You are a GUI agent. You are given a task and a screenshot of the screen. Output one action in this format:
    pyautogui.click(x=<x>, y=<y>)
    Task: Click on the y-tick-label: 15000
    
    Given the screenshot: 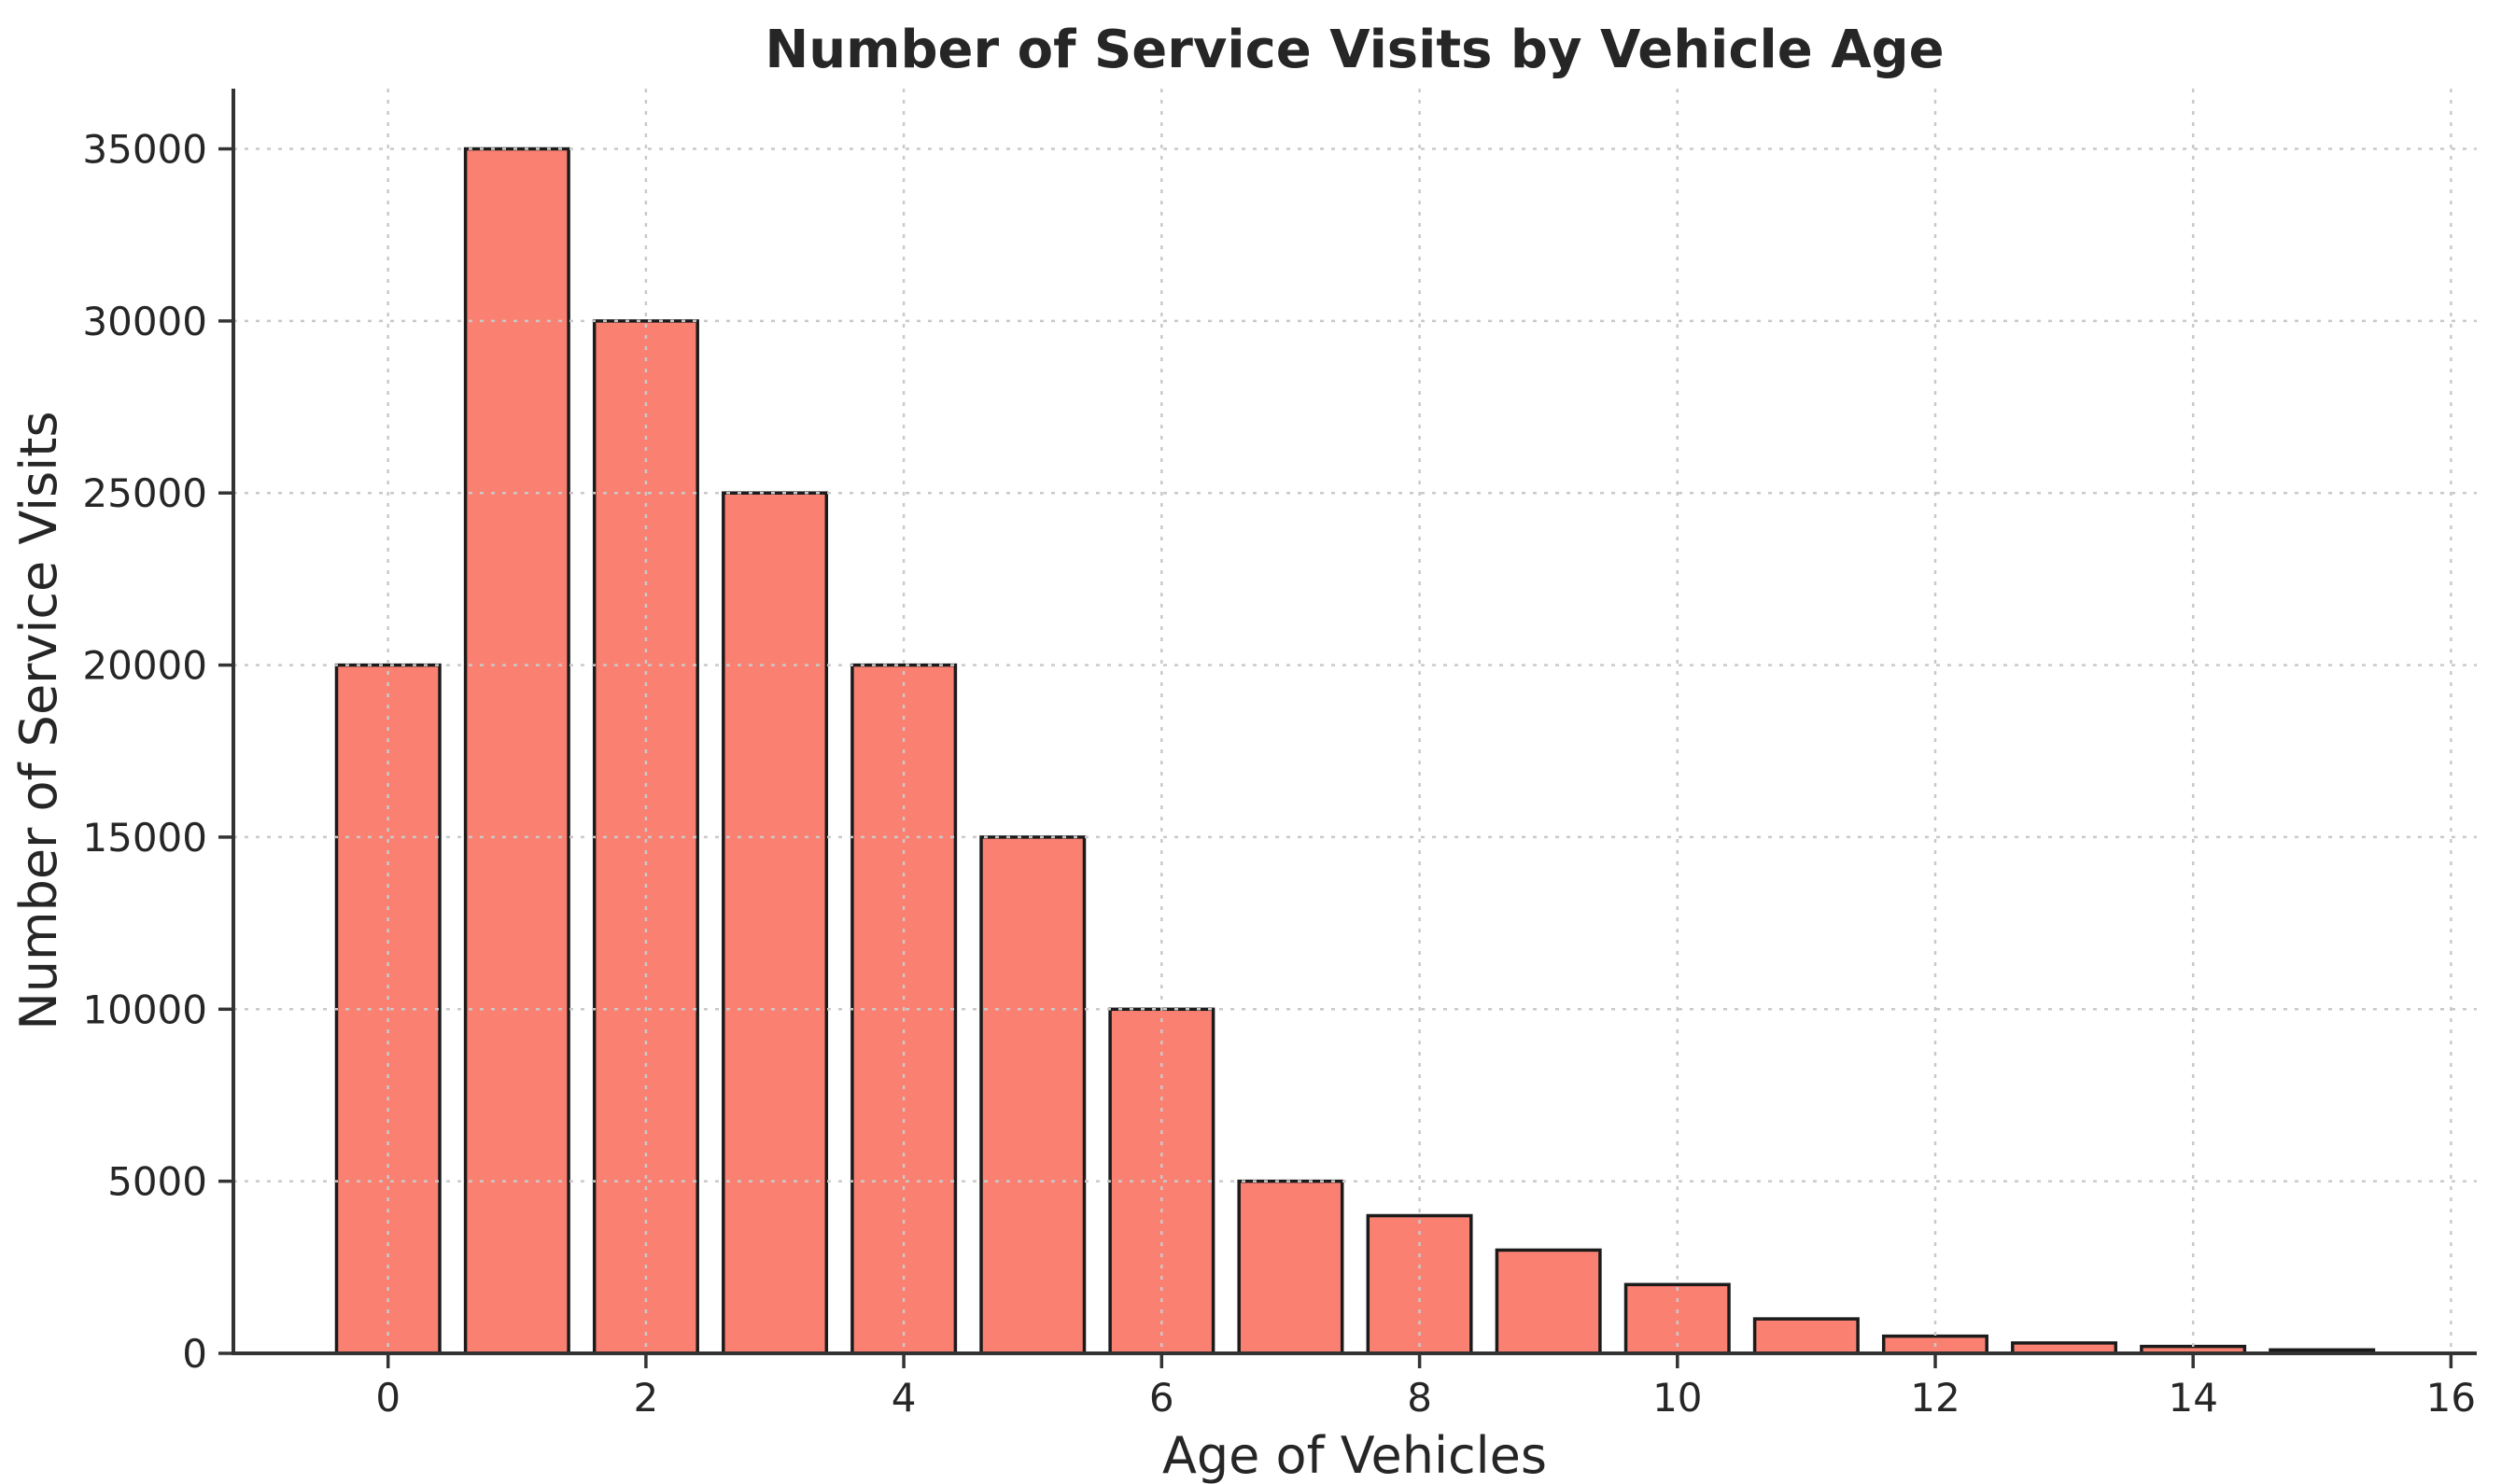 What is the action you would take?
    pyautogui.click(x=144, y=838)
    